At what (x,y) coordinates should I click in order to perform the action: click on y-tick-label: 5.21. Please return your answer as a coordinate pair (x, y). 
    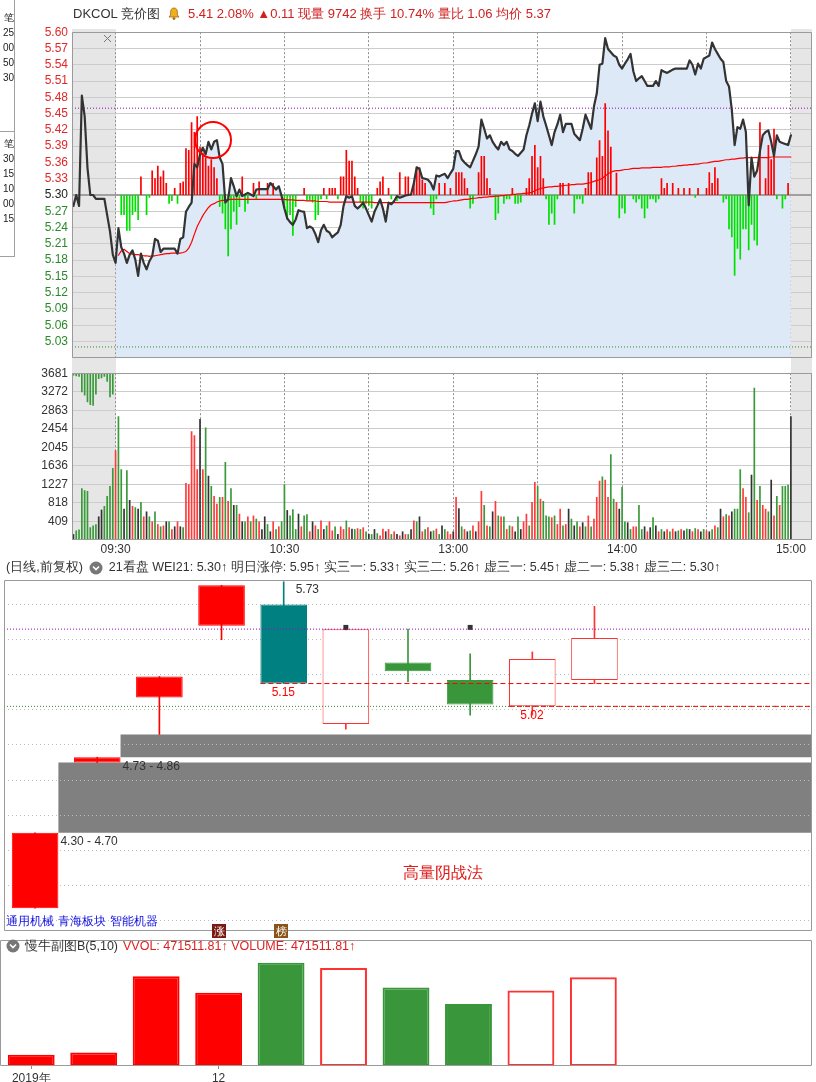
    Looking at the image, I should click on (56, 243).